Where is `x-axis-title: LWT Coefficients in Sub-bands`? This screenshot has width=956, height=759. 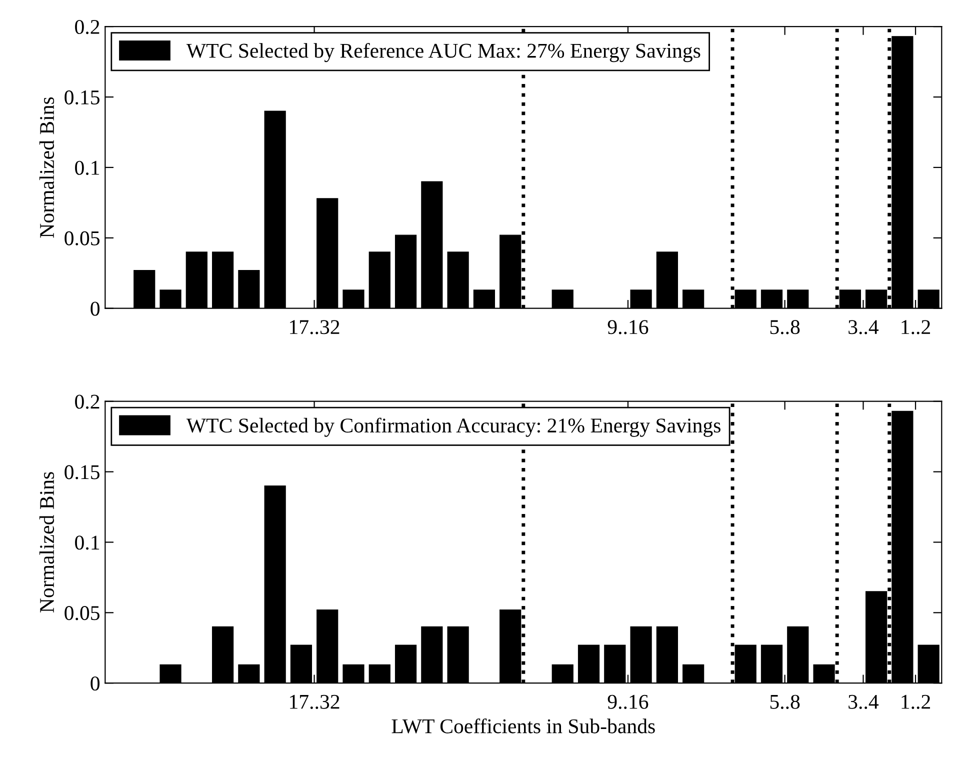
x-axis-title: LWT Coefficients in Sub-bands is located at coordinates (523, 726).